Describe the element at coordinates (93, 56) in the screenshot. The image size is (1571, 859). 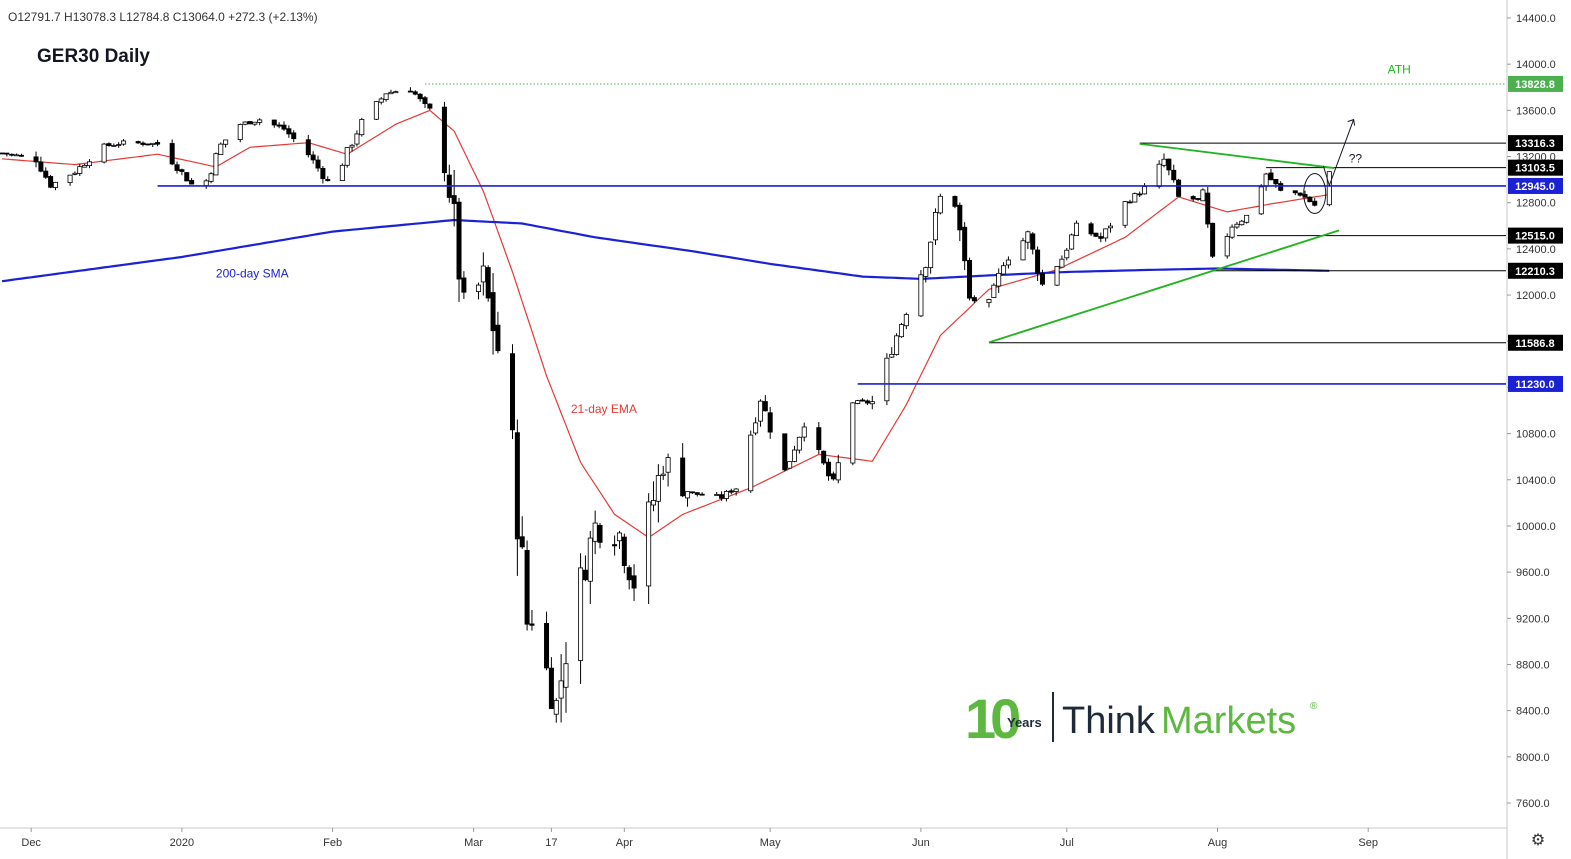
I see `chart-title: GER30 Daily` at that location.